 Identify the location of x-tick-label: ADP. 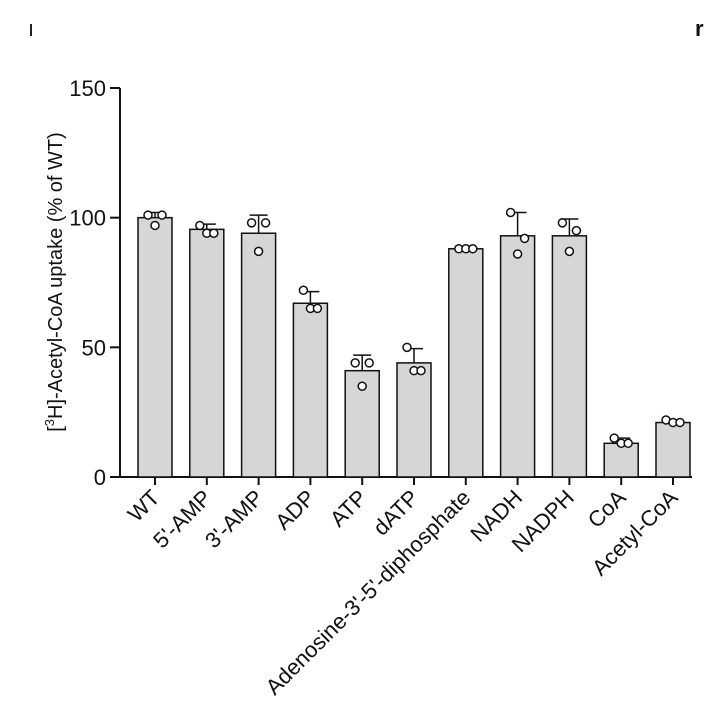
(295, 510).